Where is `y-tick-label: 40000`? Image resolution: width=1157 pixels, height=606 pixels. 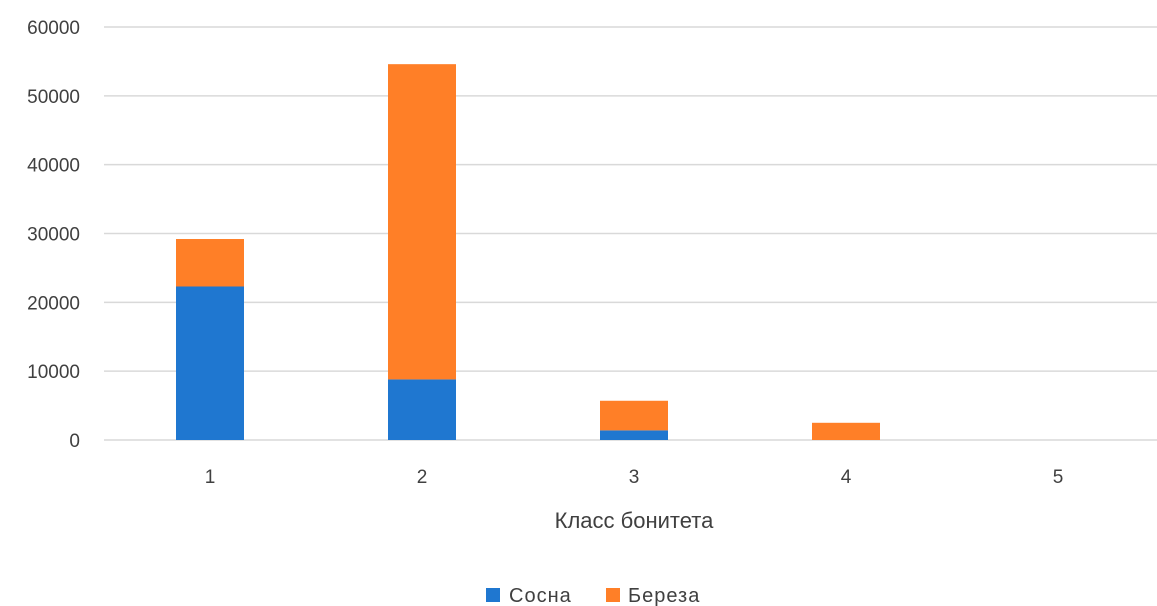 y-tick-label: 40000 is located at coordinates (53, 166).